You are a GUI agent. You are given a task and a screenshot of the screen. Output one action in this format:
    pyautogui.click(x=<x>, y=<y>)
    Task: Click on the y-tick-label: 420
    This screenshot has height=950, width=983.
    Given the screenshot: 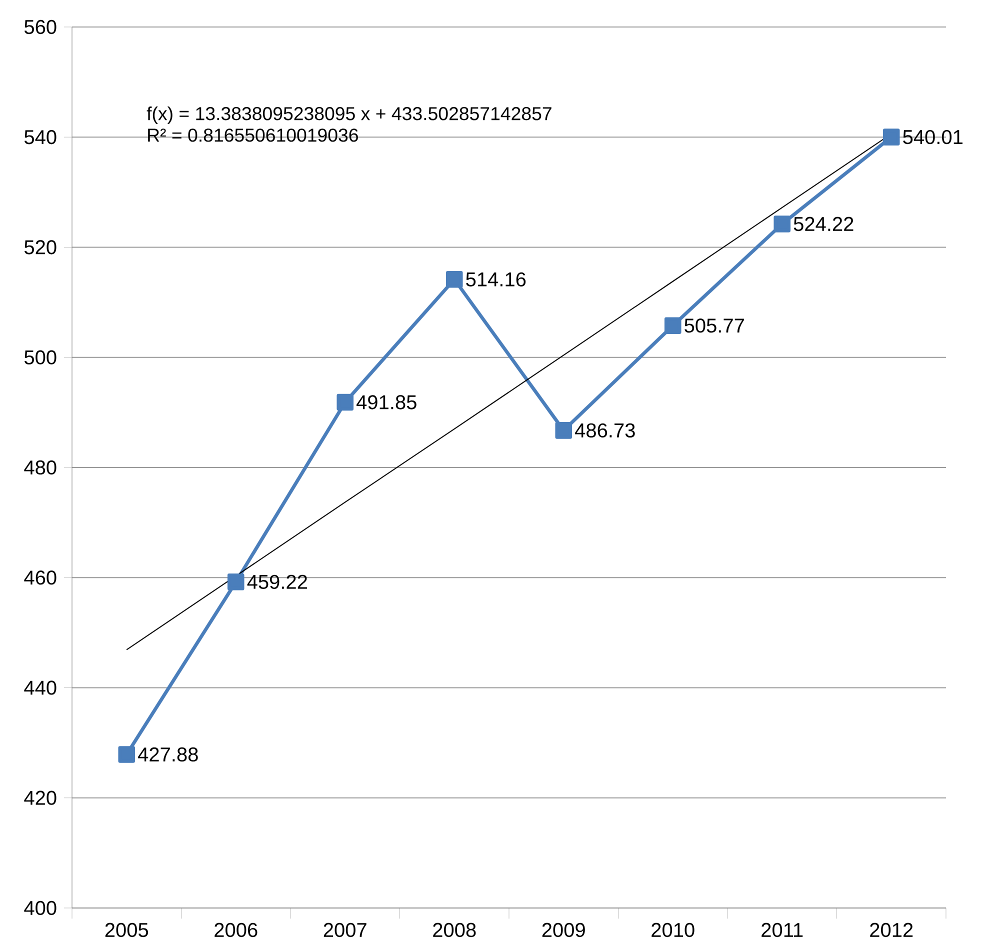 What is the action you would take?
    pyautogui.click(x=40, y=797)
    